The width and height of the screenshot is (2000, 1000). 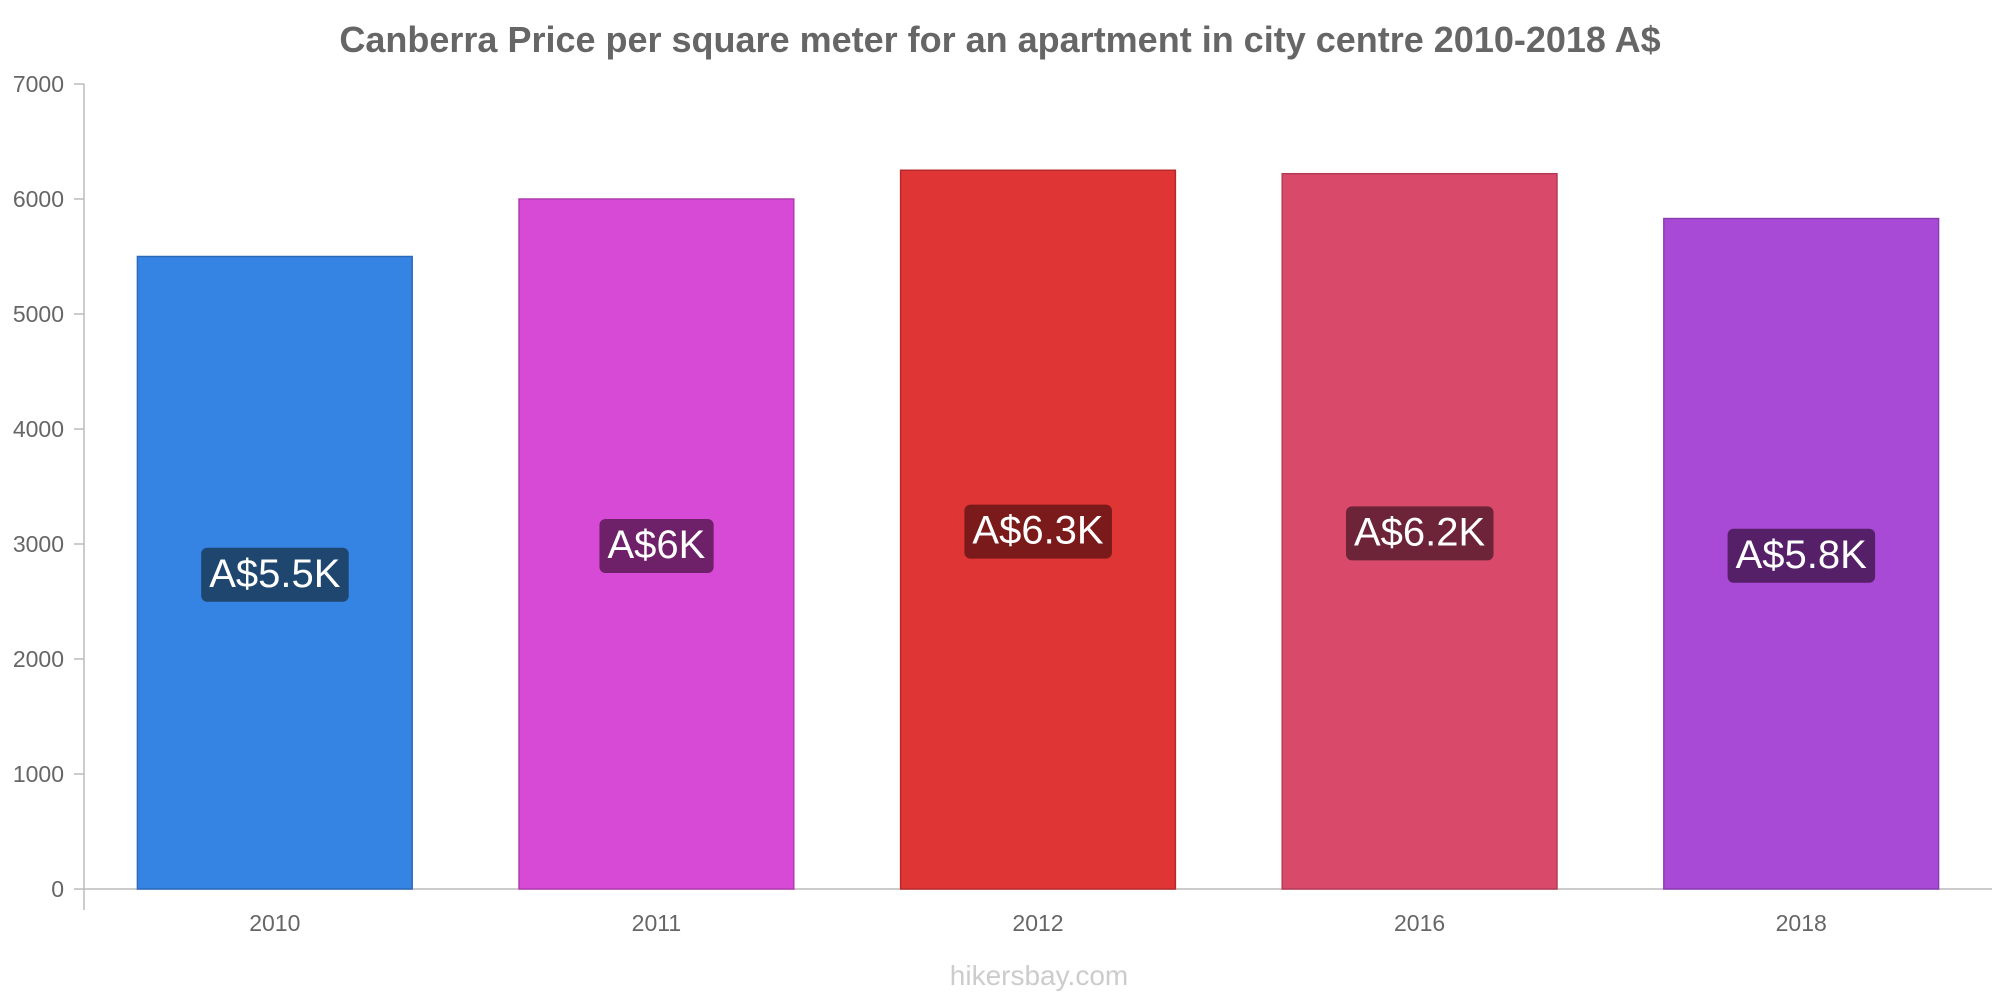 I want to click on y-tick-label: 0, so click(x=57, y=889).